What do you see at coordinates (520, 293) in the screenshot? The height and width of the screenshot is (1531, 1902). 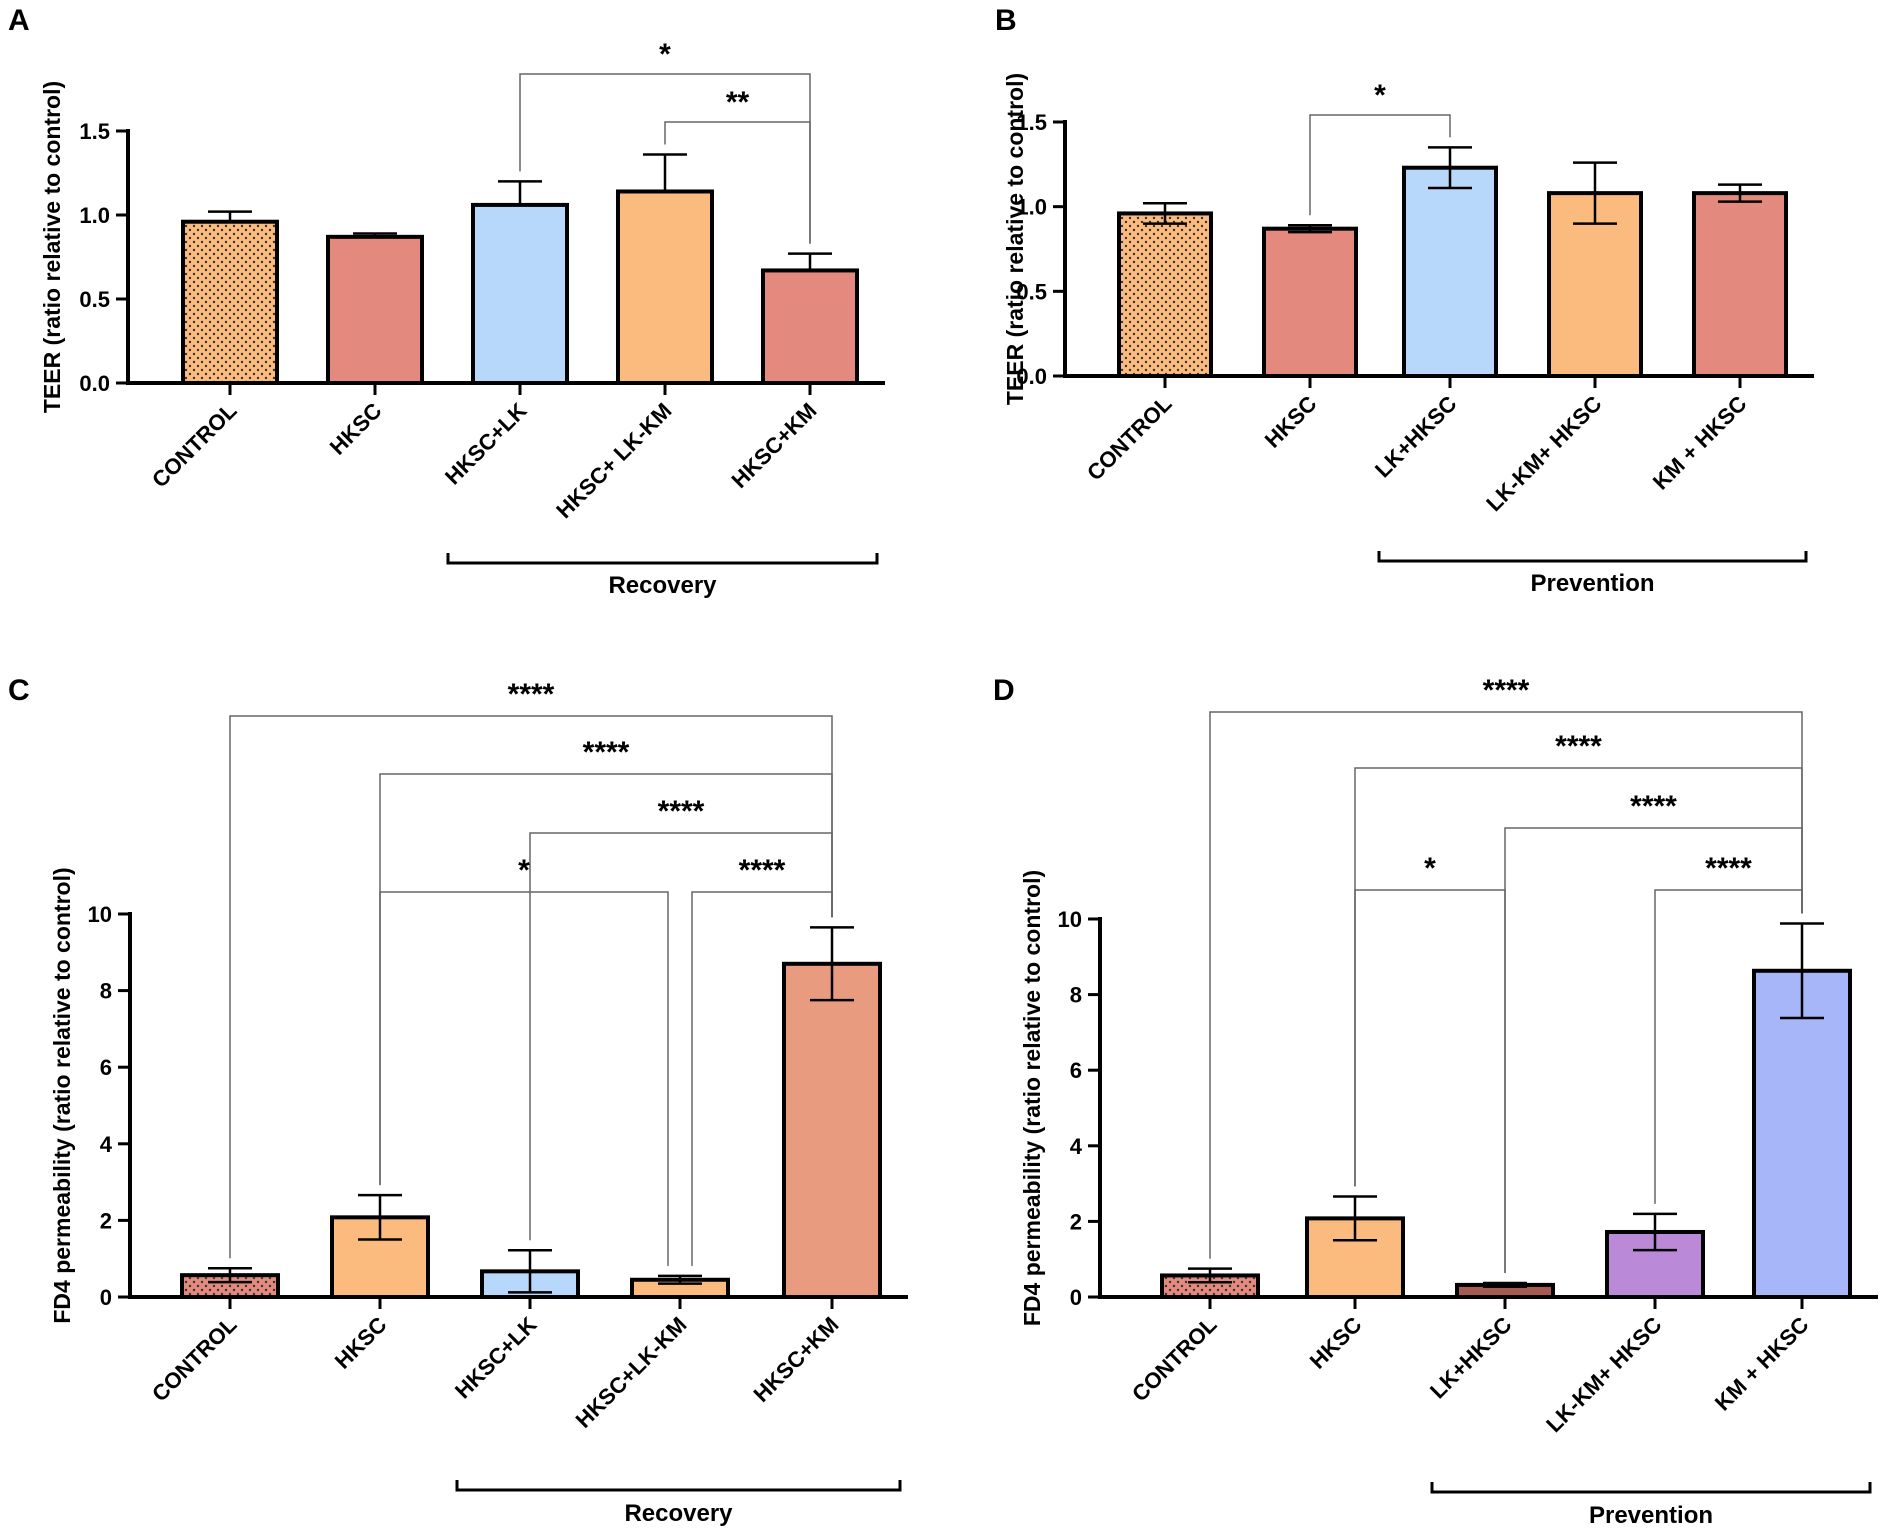 I see `bar-hksc-lk` at bounding box center [520, 293].